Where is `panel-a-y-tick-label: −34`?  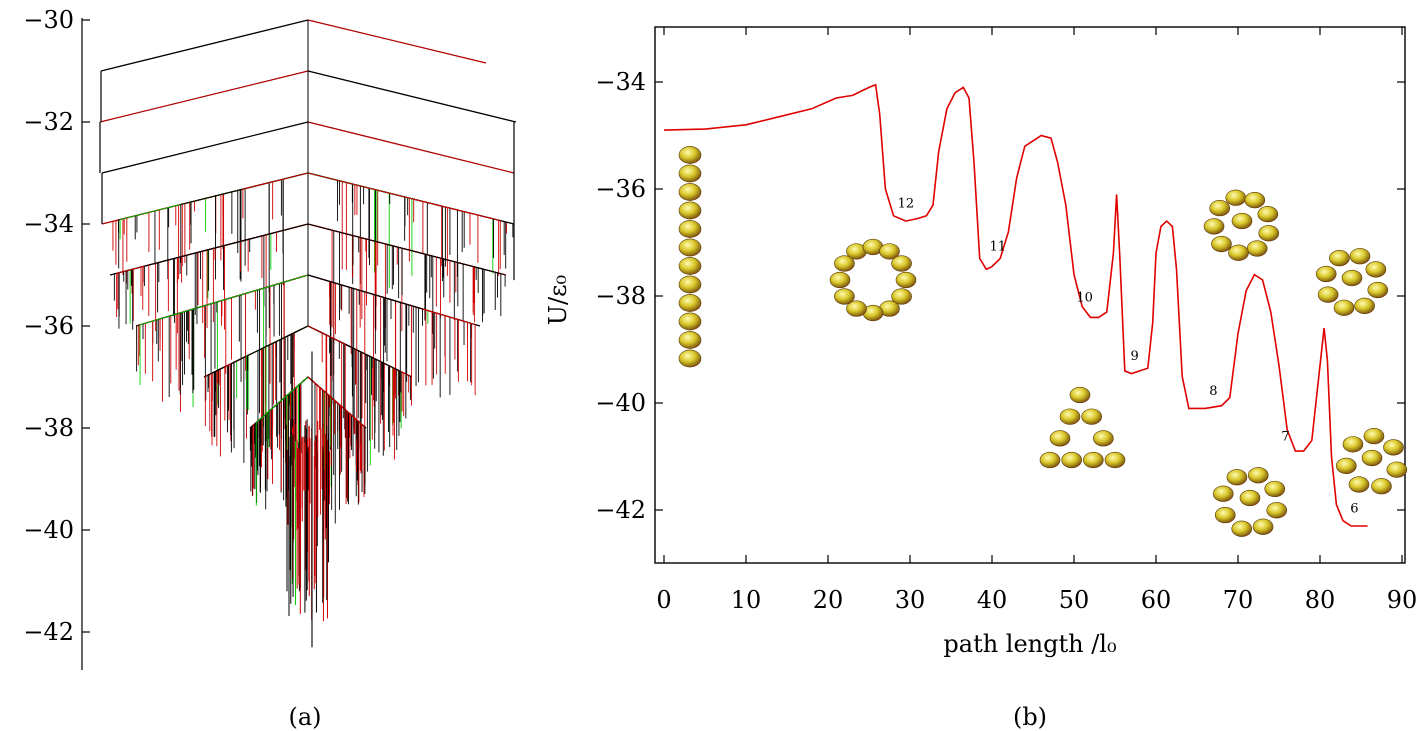 panel-a-y-tick-label: −34 is located at coordinates (48, 224).